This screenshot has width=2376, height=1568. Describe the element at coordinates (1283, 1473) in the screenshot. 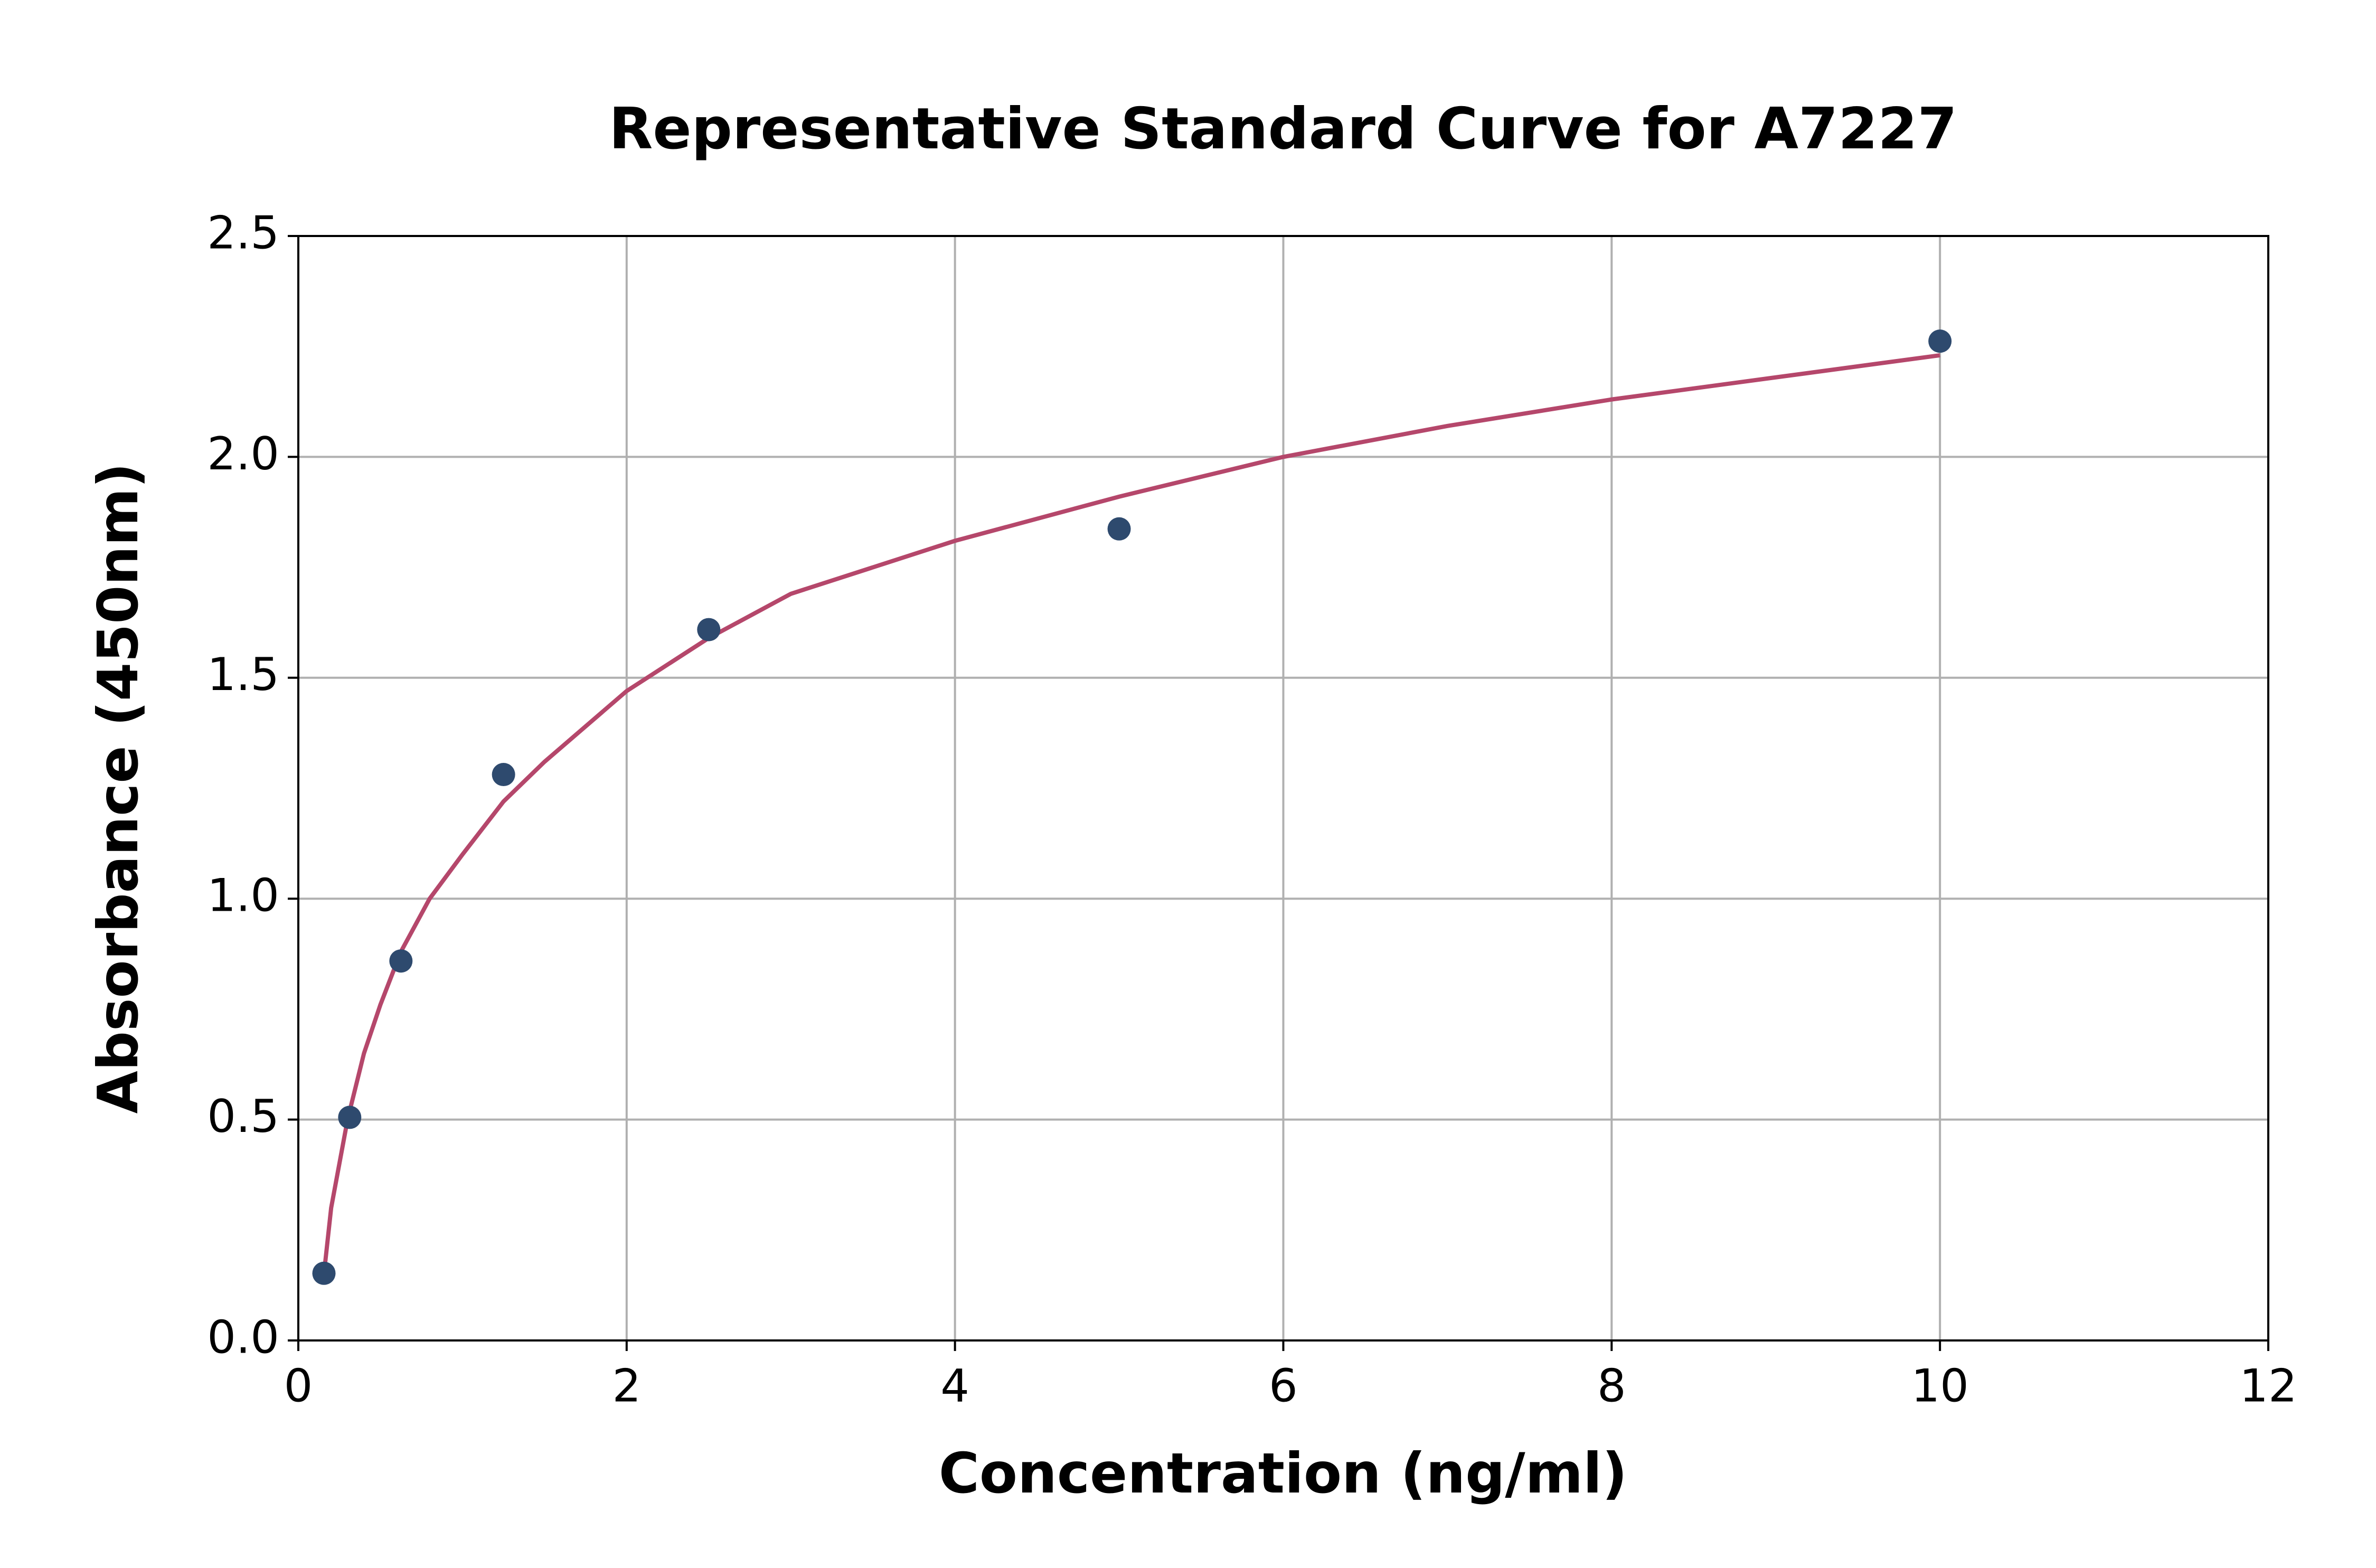

I see `x-axis-label: Concentration (ng/ml)` at that location.